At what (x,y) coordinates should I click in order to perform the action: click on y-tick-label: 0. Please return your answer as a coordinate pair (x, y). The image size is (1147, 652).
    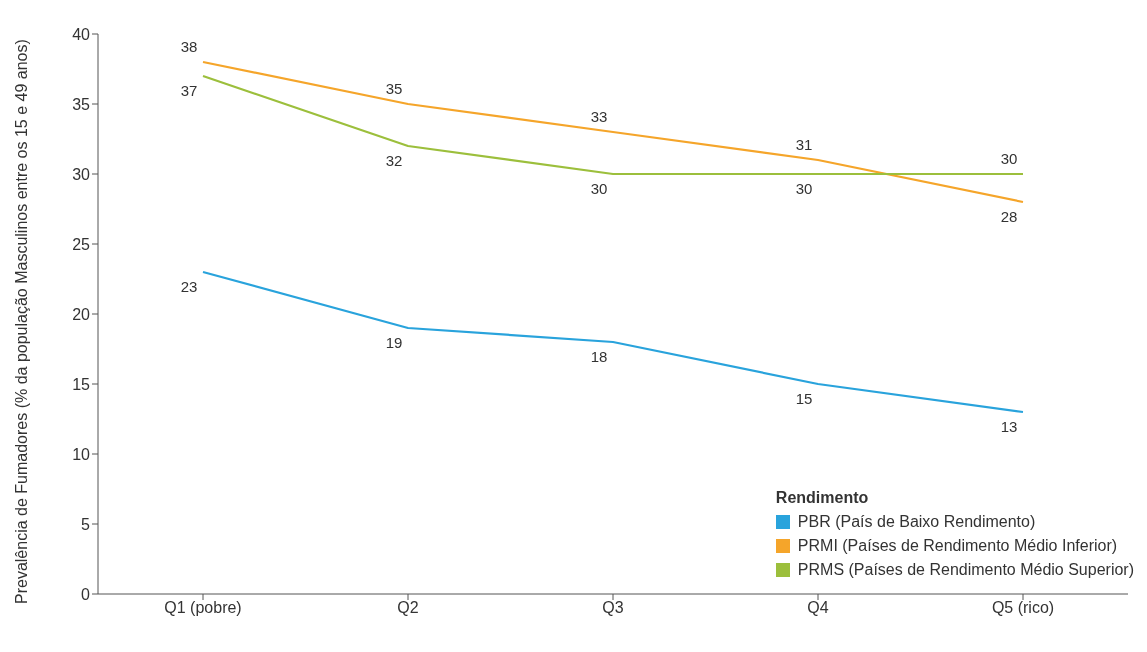
    Looking at the image, I should click on (86, 594).